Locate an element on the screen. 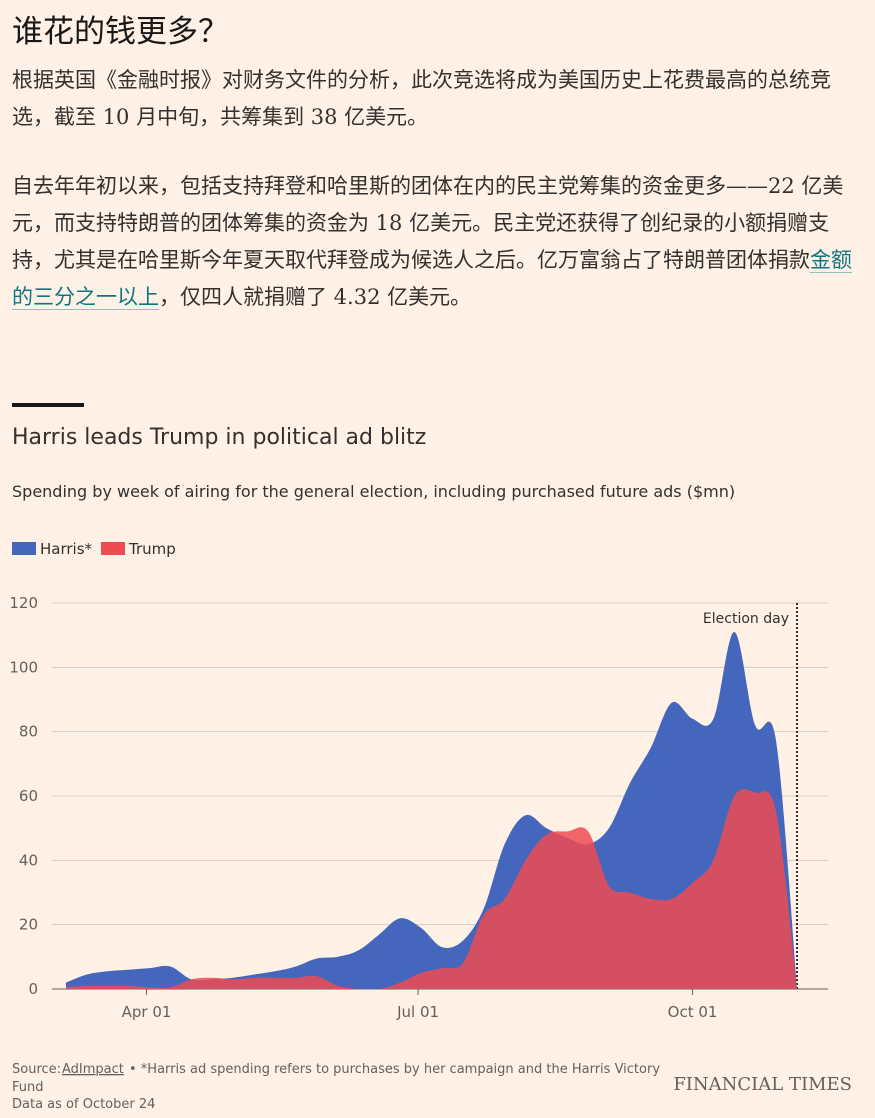  x-tick-label: Apr 01 is located at coordinates (147, 1012).